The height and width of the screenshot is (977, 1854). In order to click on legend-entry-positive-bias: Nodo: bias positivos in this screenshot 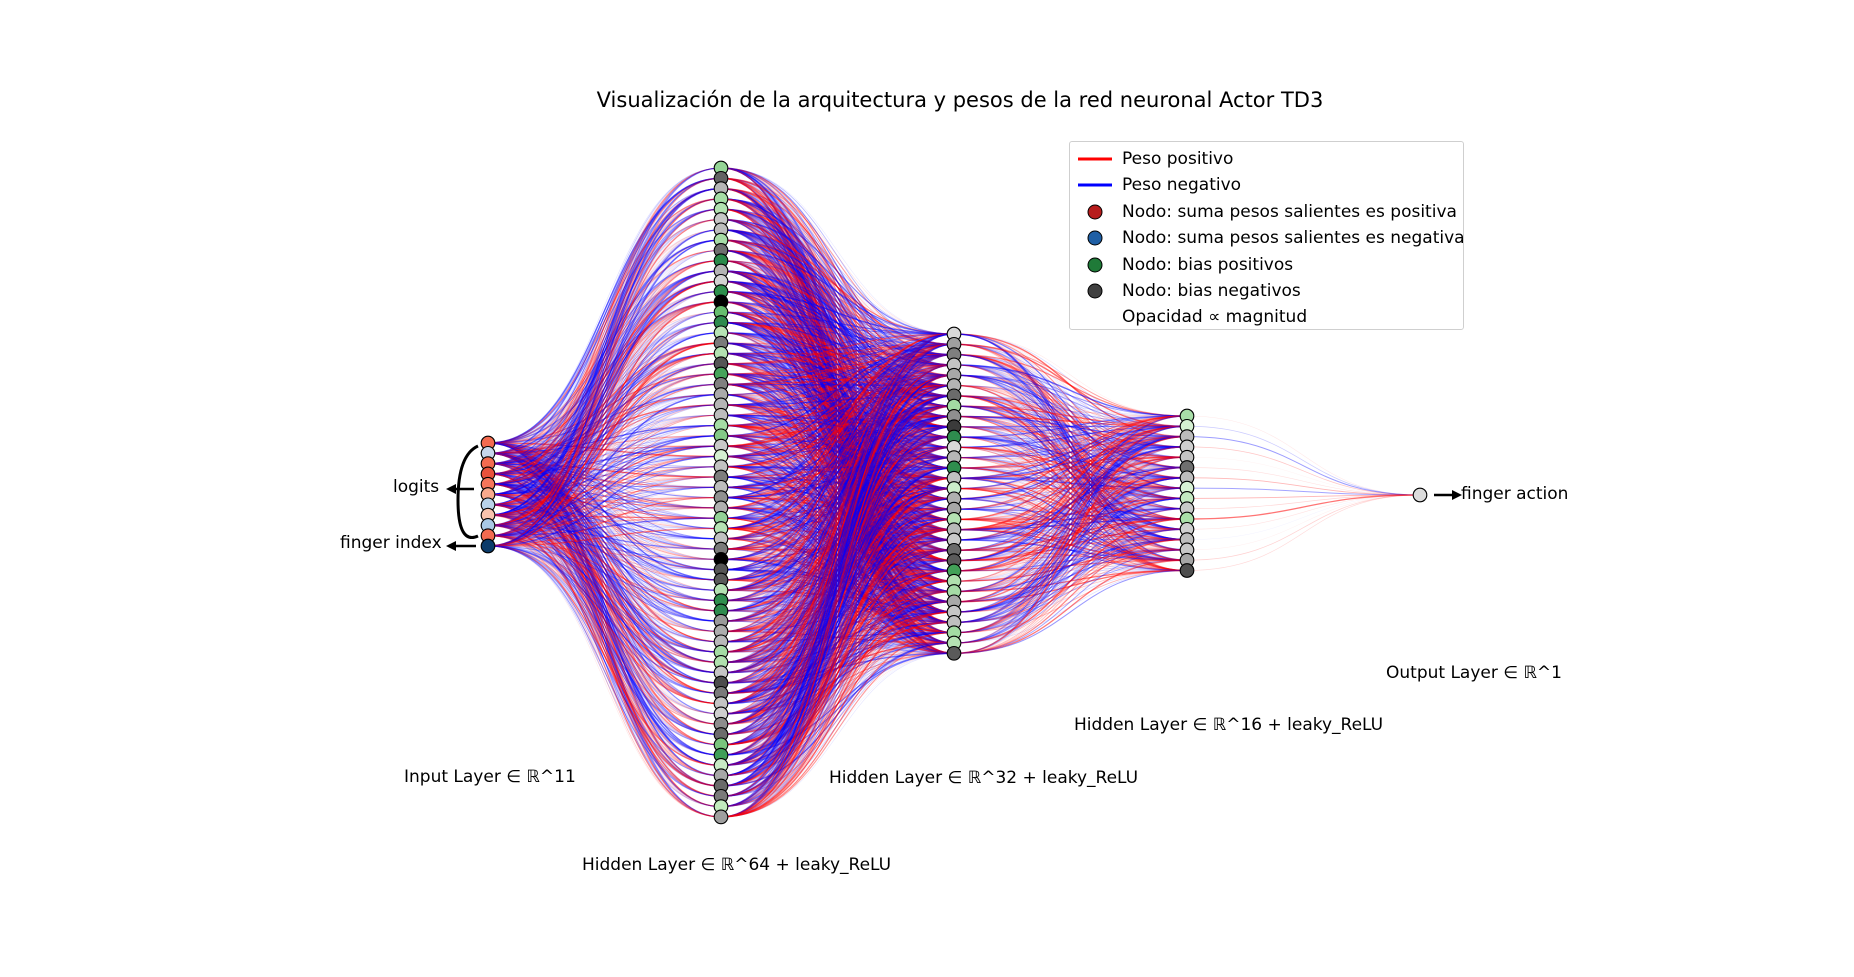, I will do `click(1266, 265)`.